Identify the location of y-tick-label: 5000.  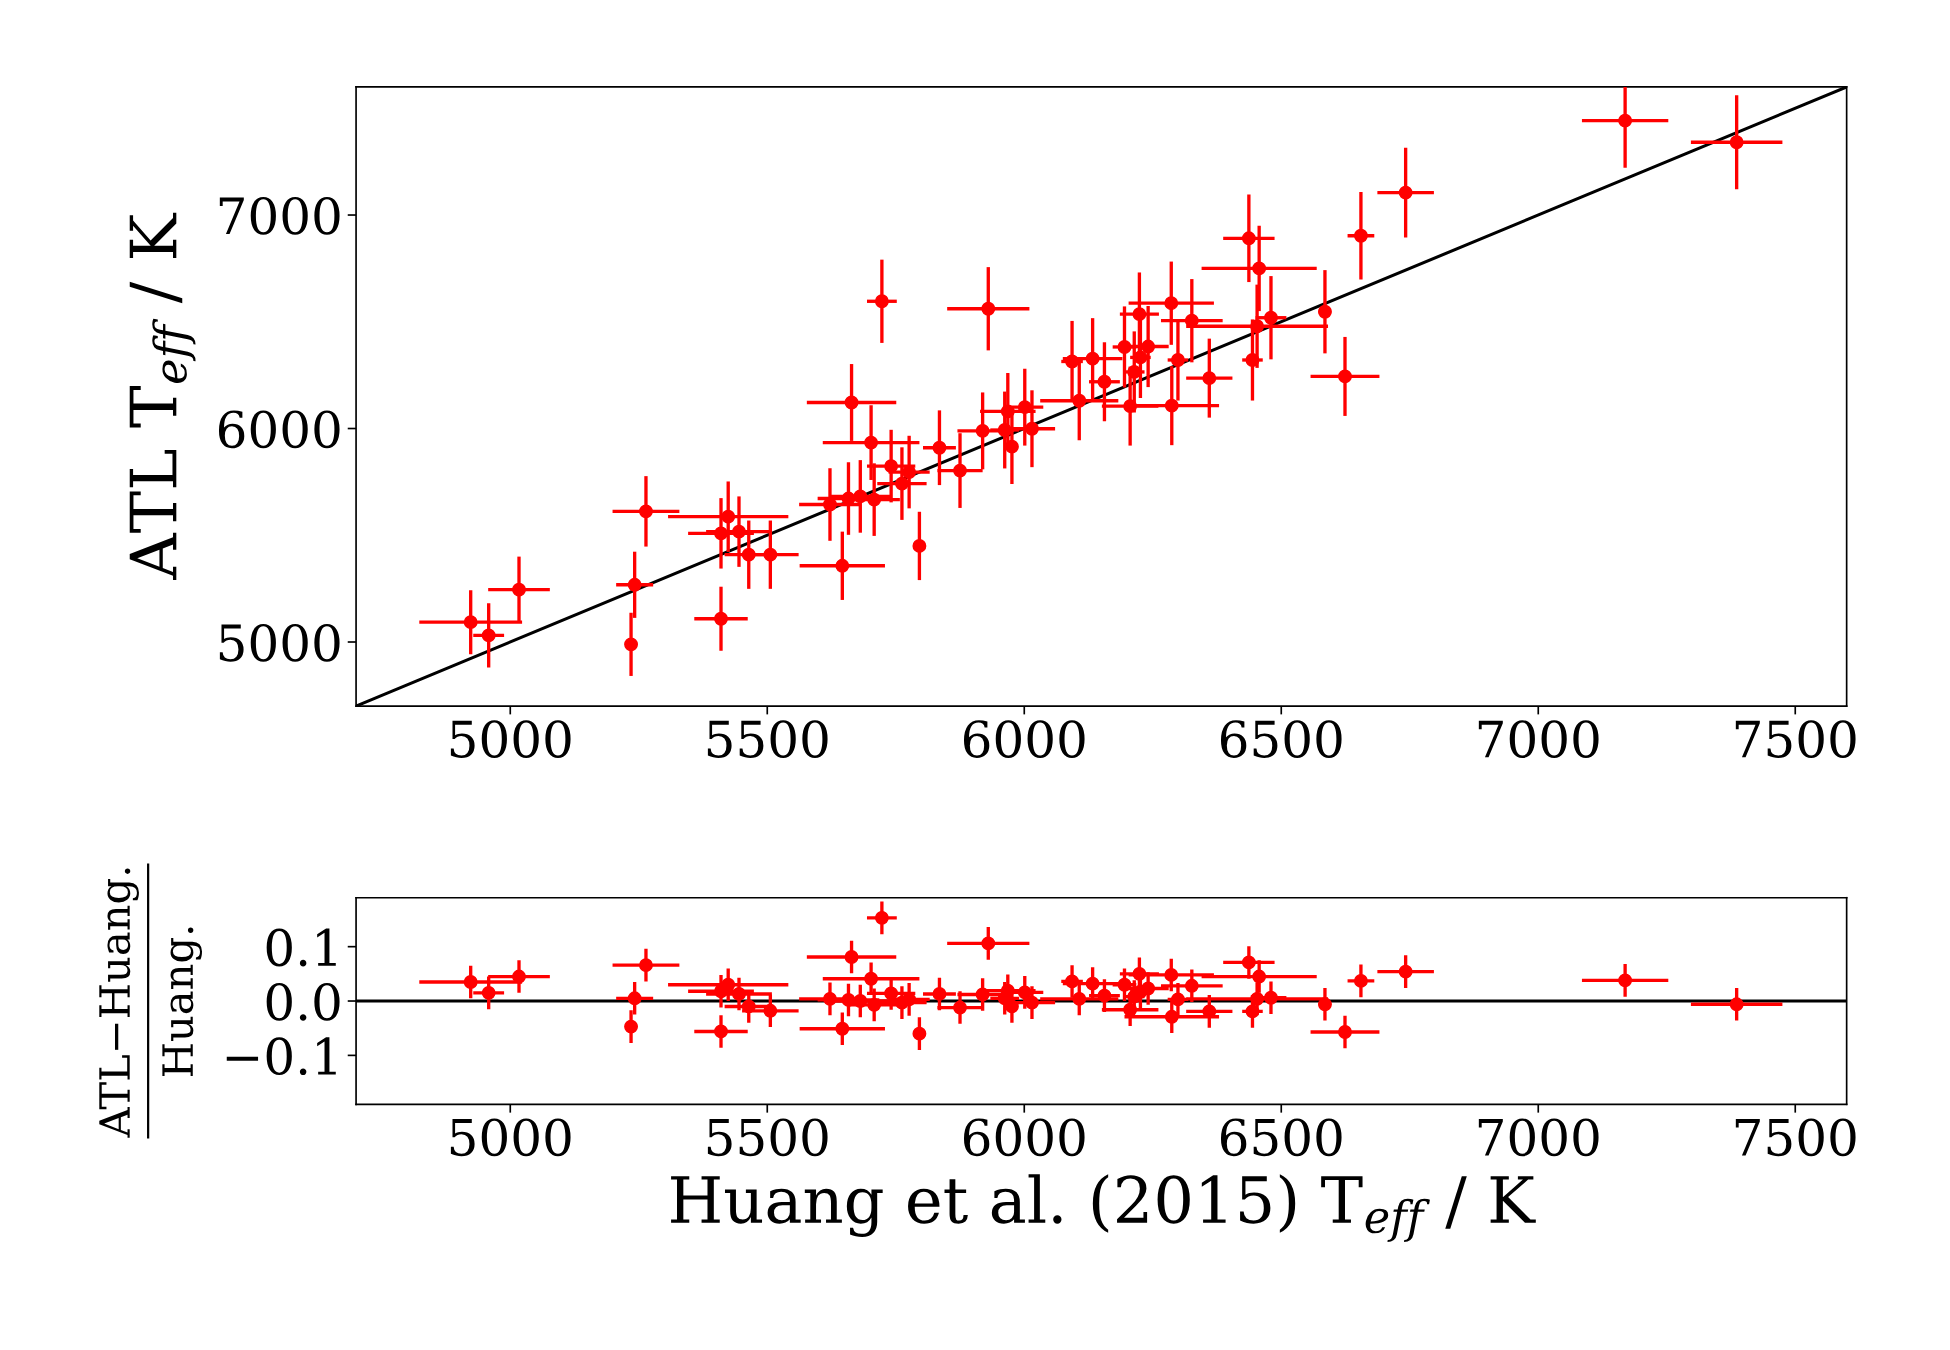
(279, 642).